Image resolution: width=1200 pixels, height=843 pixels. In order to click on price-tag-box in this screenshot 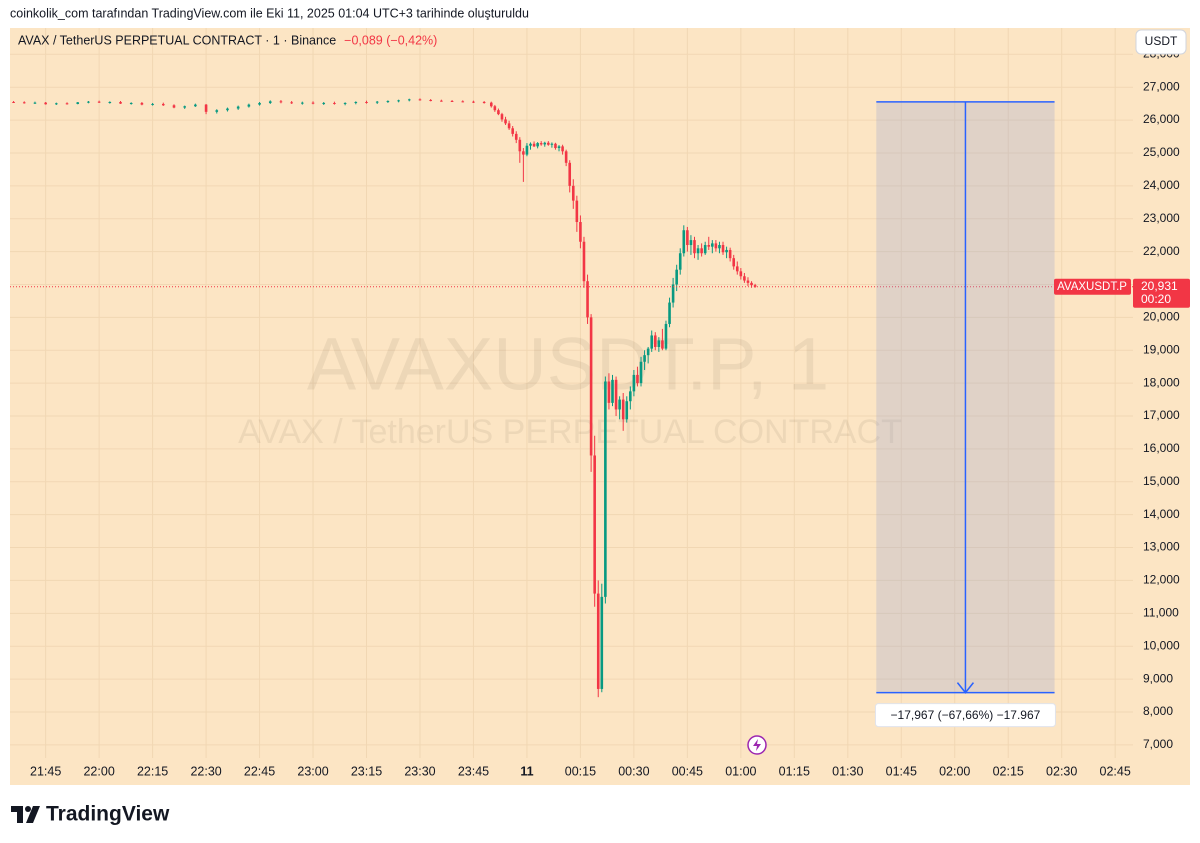, I will do `click(1161, 293)`.